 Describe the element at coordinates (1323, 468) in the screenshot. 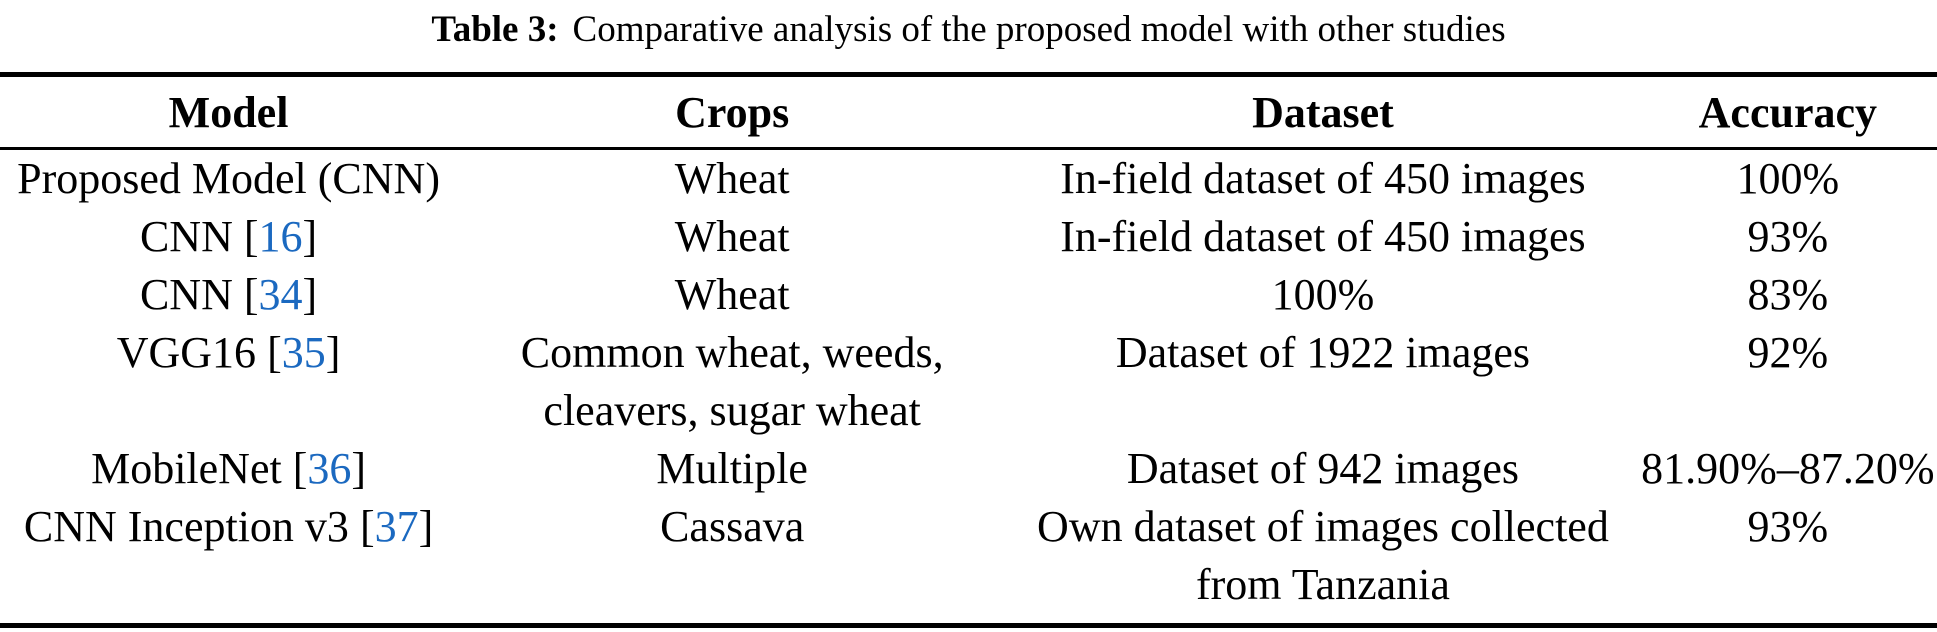

I see `cell-dataset: Dataset of 942 images` at that location.